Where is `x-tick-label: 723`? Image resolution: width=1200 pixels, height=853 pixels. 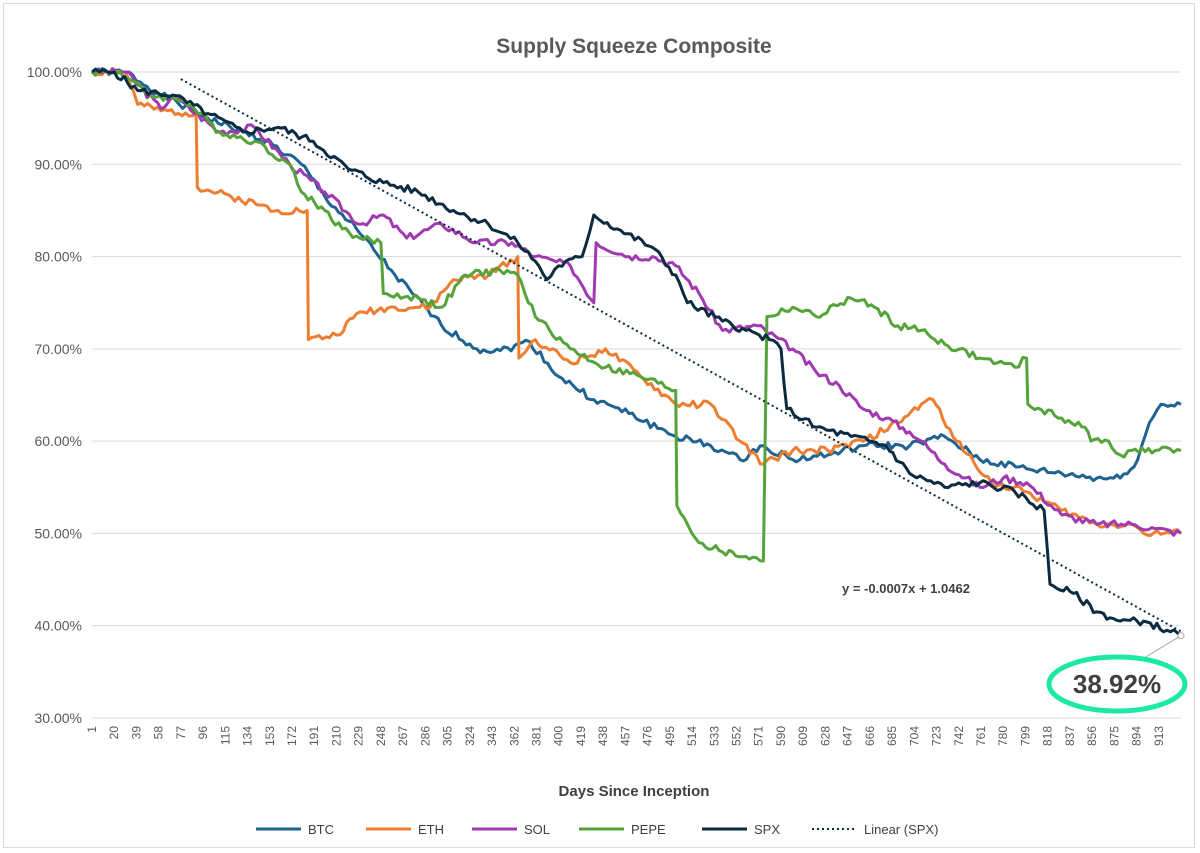 x-tick-label: 723 is located at coordinates (937, 736).